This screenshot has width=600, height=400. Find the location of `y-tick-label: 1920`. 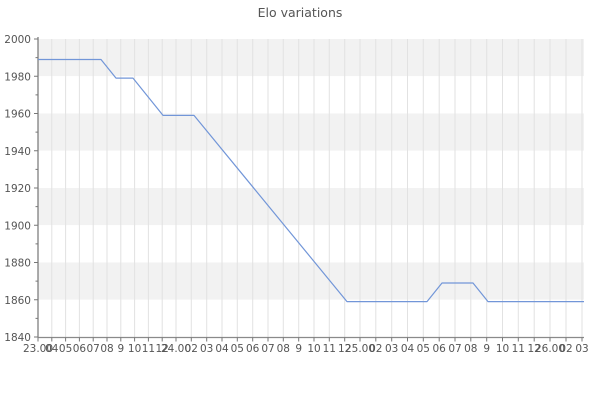

y-tick-label: 1920 is located at coordinates (17, 189).